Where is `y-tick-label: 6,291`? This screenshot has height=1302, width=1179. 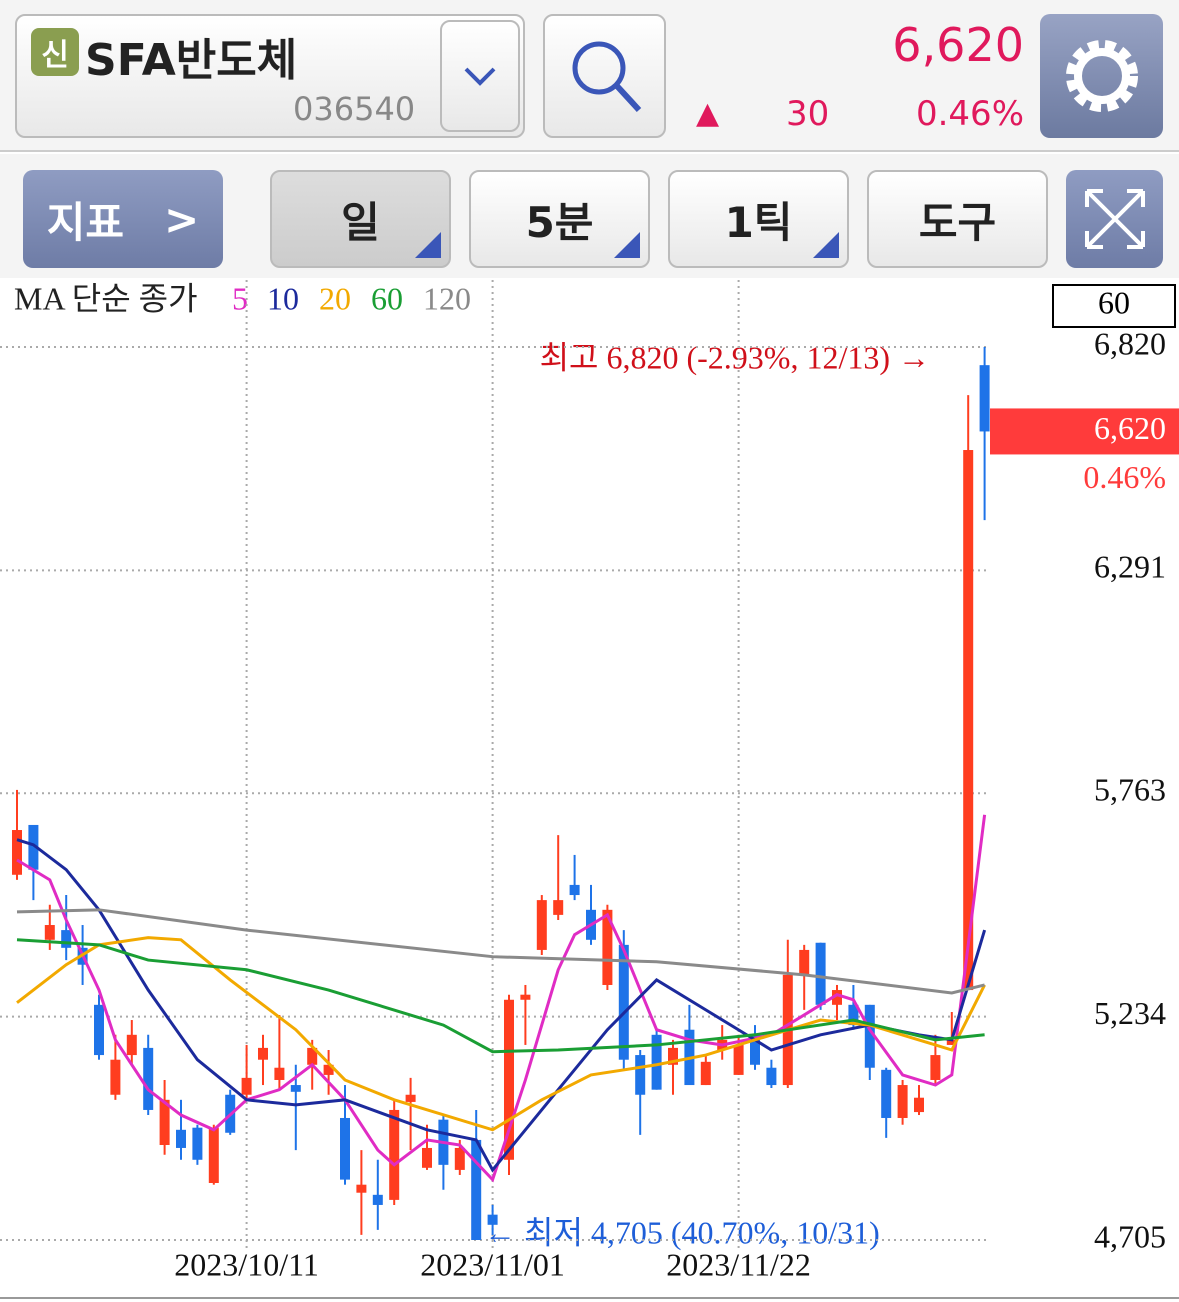 y-tick-label: 6,291 is located at coordinates (1130, 567).